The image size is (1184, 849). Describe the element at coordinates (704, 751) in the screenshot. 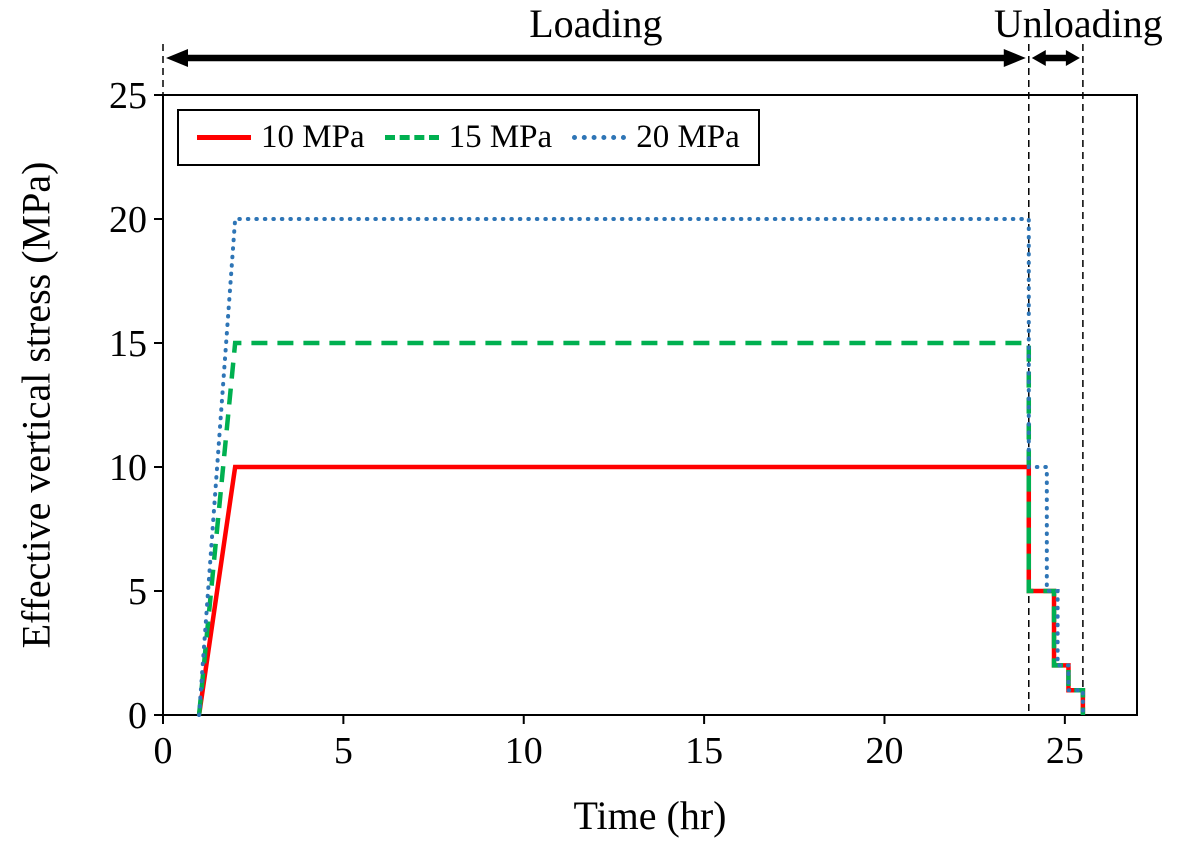

I see `x-tick-label: 15` at that location.